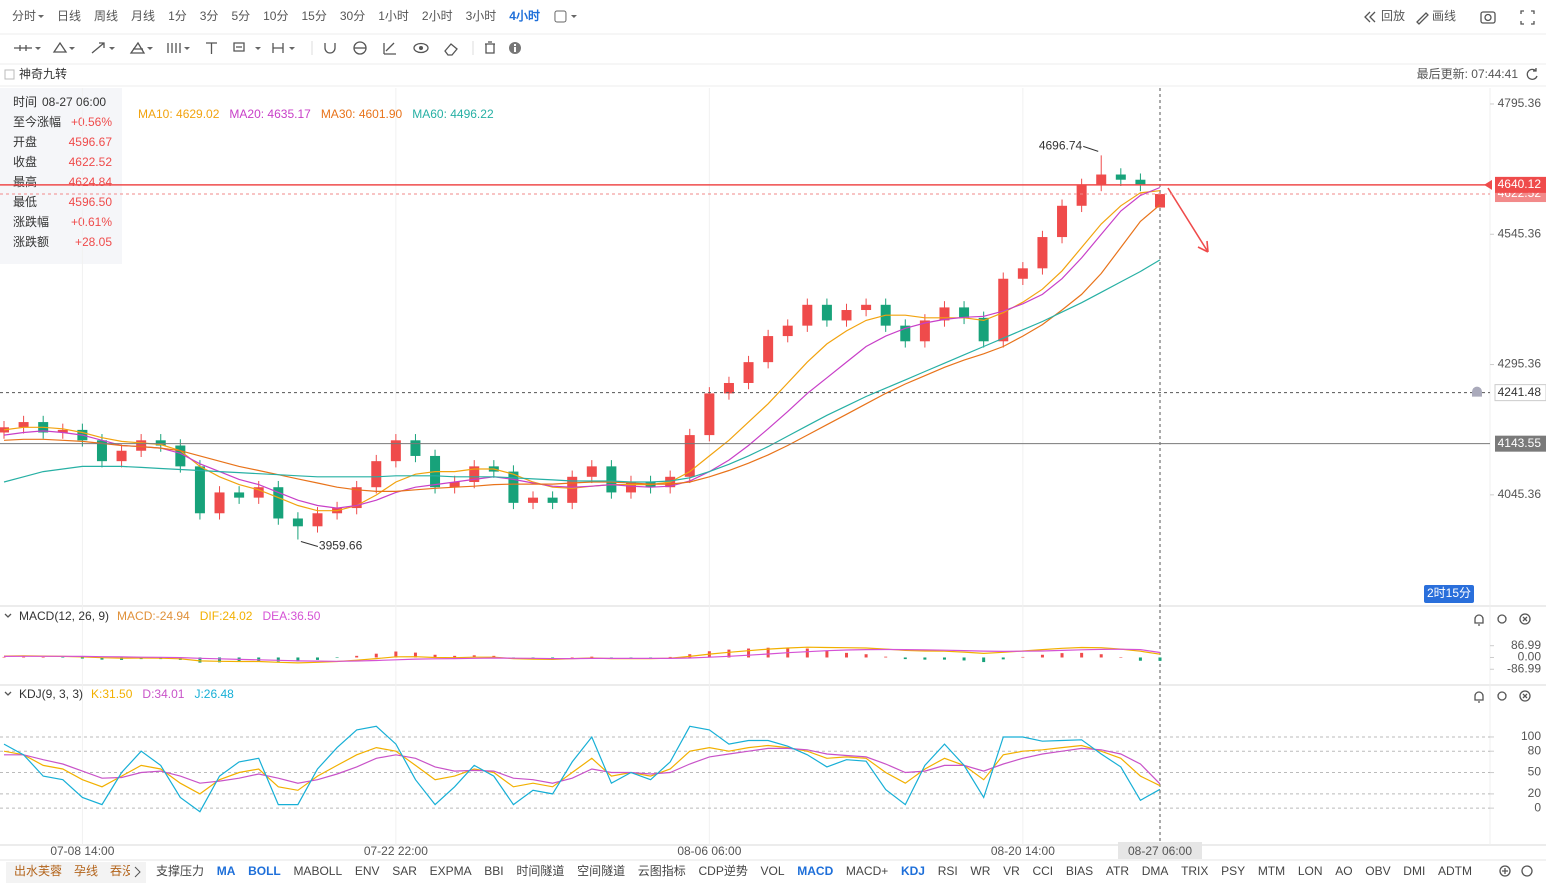  Describe the element at coordinates (24, 16) in the screenshot. I see `period-tab: 分时` at that location.